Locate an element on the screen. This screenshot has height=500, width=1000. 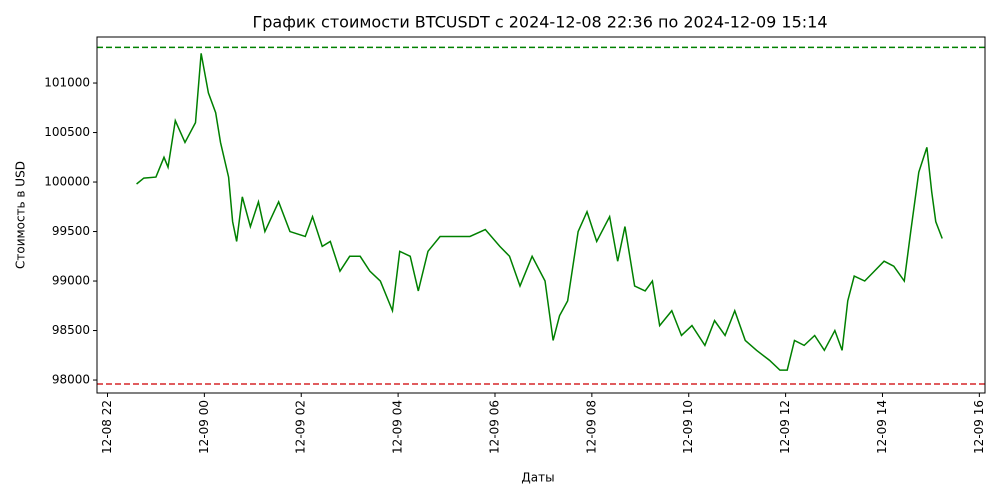
y-tick-label: 99000 is located at coordinates (71, 281).